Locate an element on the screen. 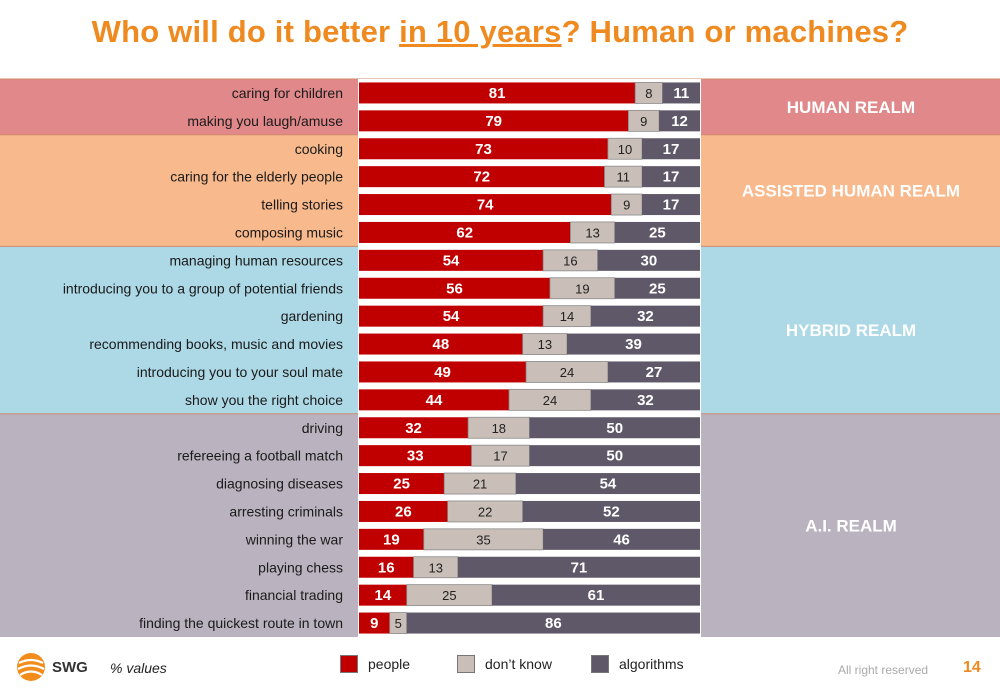 This screenshot has width=1000, height=691. data-label-don-t-know: 16 is located at coordinates (570, 260).